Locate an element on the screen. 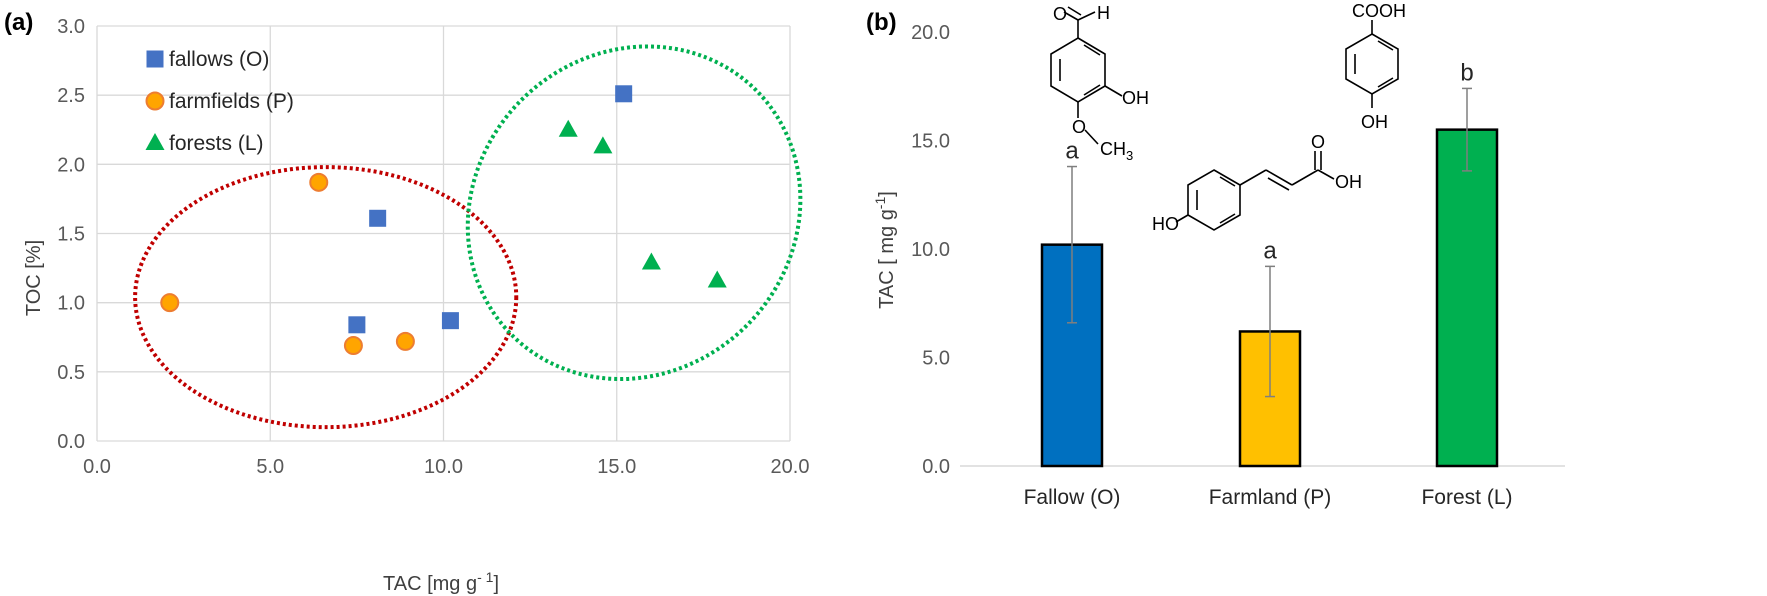 This screenshot has width=1767, height=596. panel-b-label: (b) is located at coordinates (881, 22).